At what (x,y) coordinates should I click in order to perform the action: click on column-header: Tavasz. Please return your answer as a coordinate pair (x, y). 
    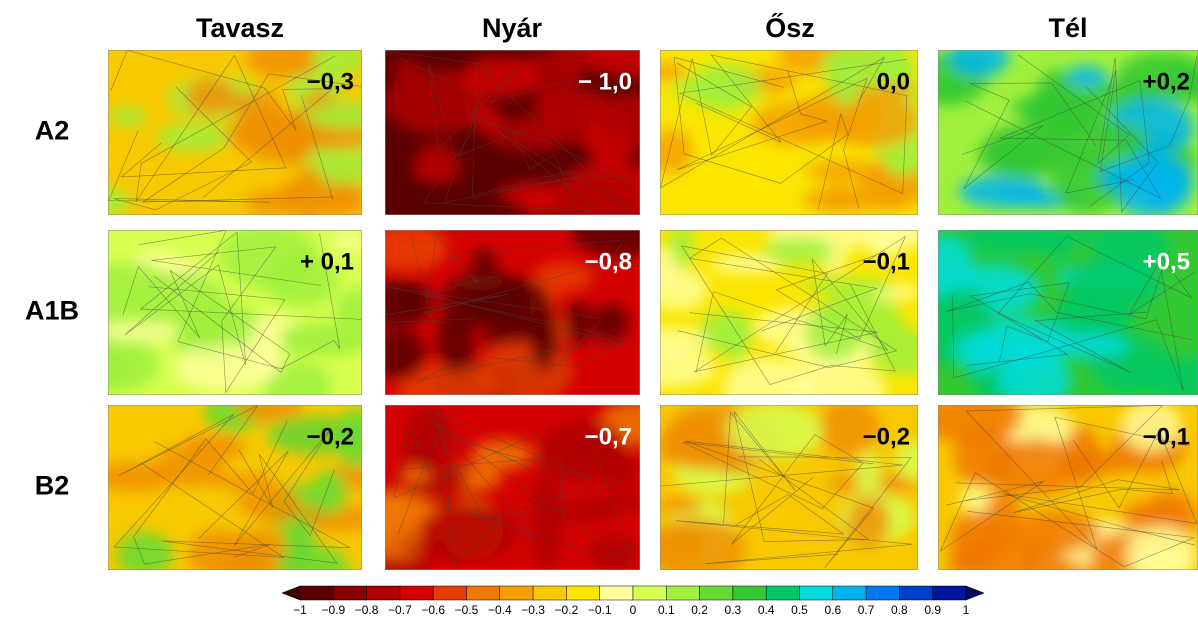
    Looking at the image, I should click on (240, 28).